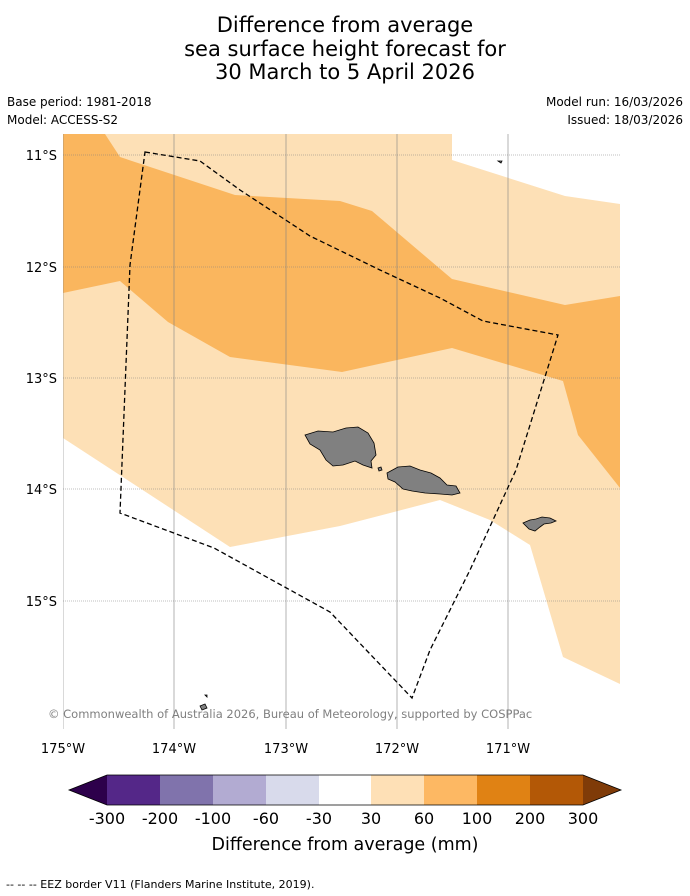 This screenshot has height=896, width=690. I want to click on colorbar-outline, so click(345, 790).